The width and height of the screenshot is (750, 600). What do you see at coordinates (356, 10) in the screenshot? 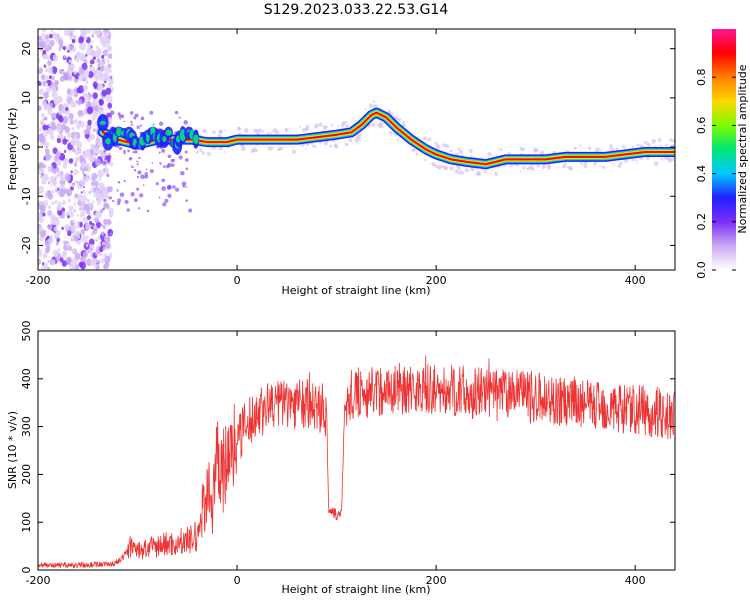
I see `chart-title: S129.2023.033.22.53.G14` at bounding box center [356, 10].